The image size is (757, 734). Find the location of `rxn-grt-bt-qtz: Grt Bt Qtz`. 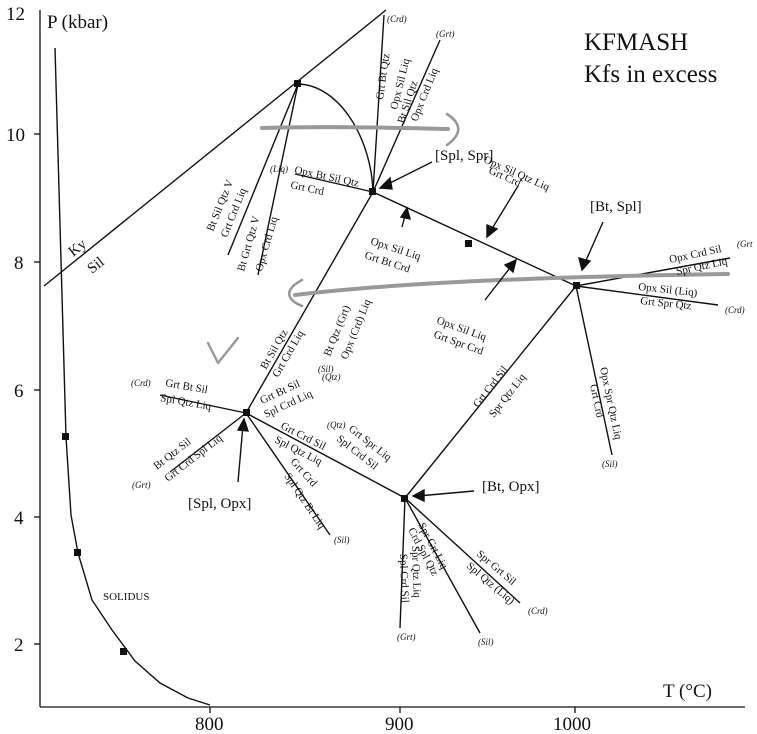

rxn-grt-bt-qtz: Grt Bt Qtz is located at coordinates (383, 77).